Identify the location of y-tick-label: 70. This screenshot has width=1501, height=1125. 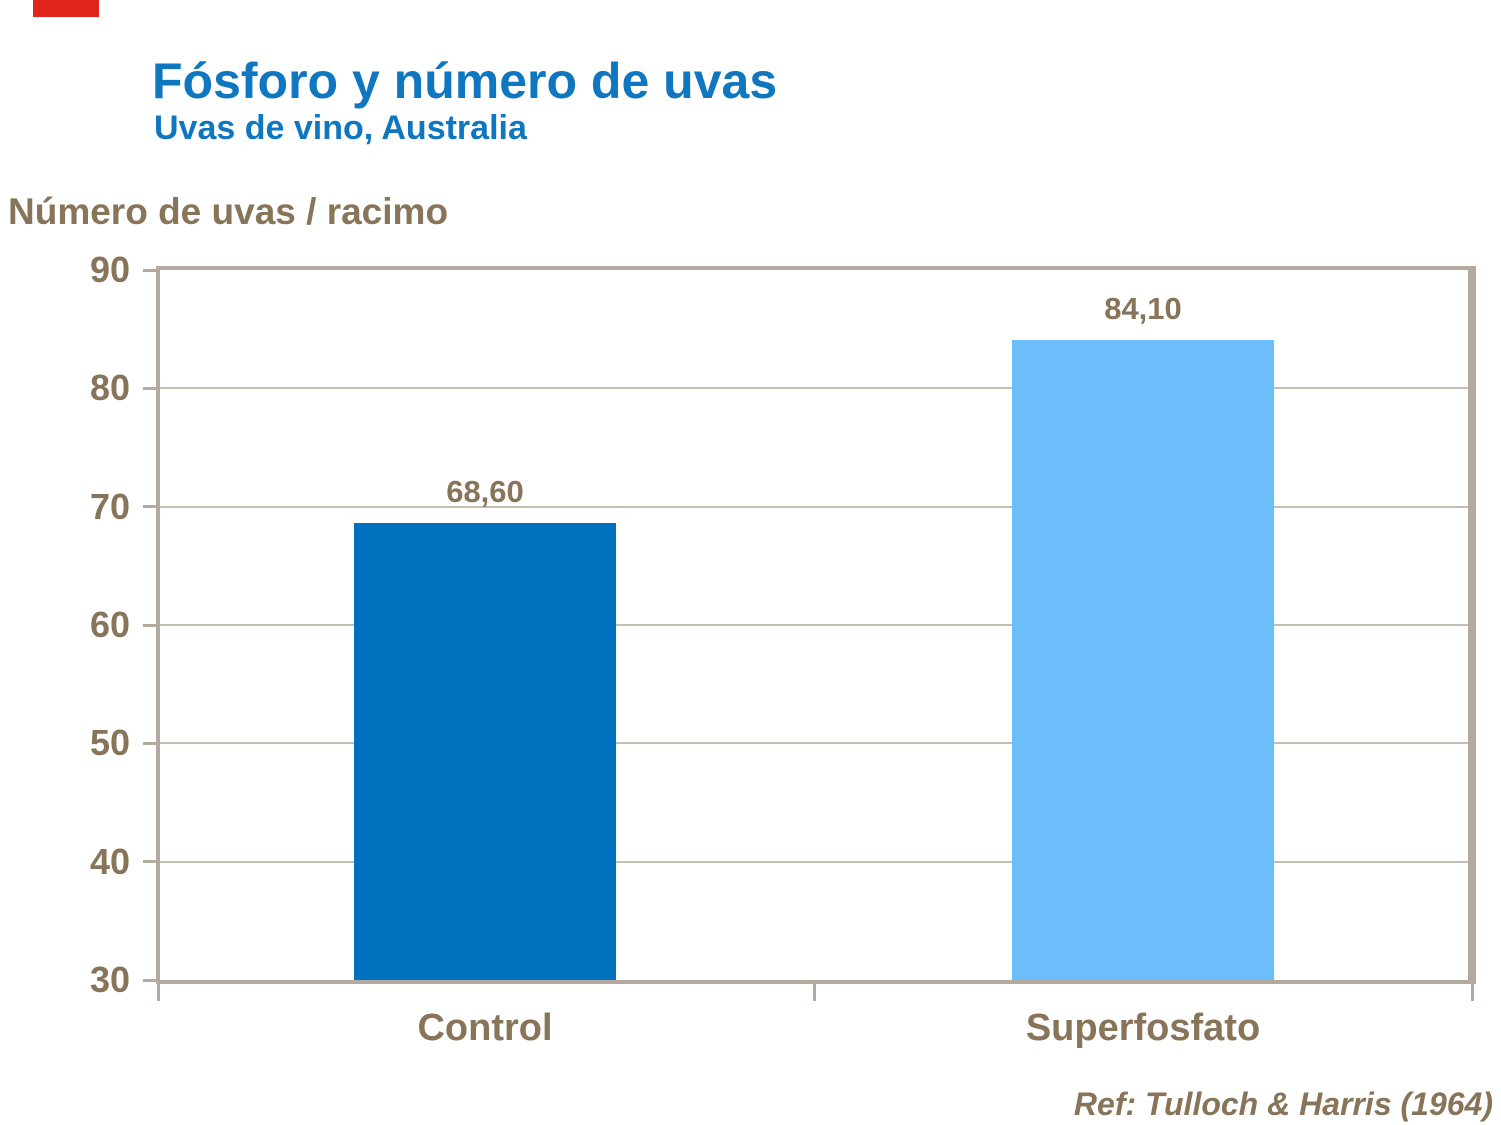
(109, 506).